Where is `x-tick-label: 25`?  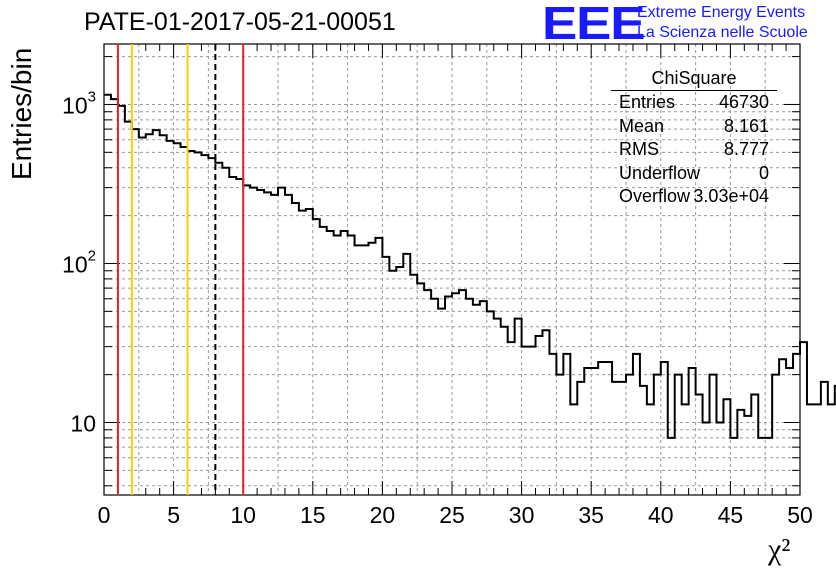 x-tick-label: 25 is located at coordinates (452, 515).